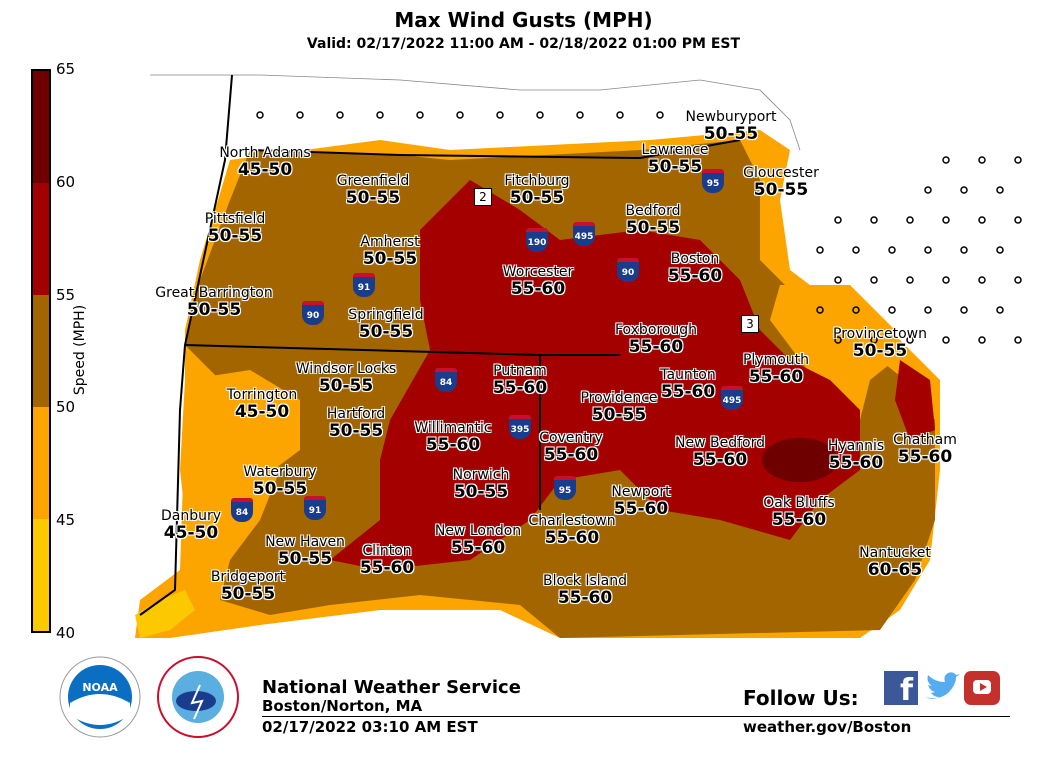 The width and height of the screenshot is (1047, 764). I want to click on location-label: Greenfield 50-55, so click(373, 190).